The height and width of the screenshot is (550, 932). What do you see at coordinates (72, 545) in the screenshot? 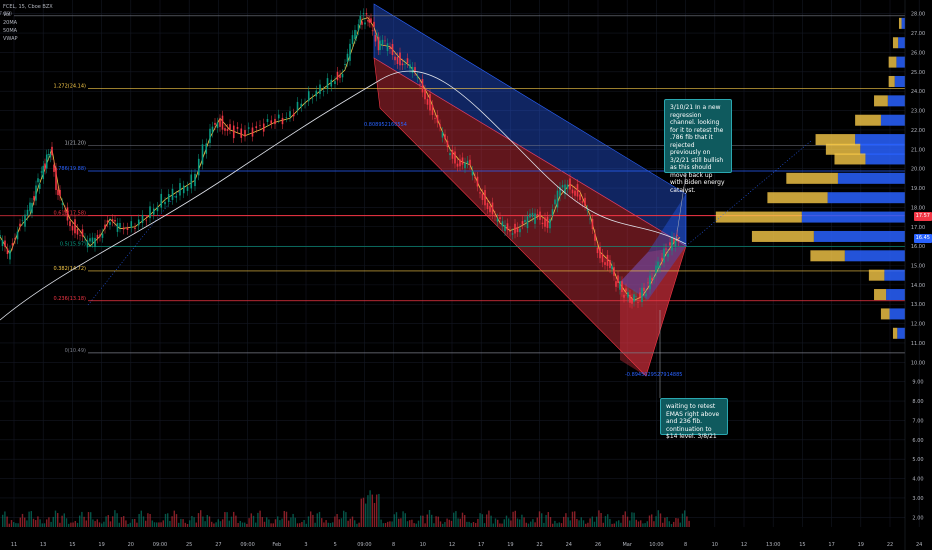
I see `x-tick-label: 15` at bounding box center [72, 545].